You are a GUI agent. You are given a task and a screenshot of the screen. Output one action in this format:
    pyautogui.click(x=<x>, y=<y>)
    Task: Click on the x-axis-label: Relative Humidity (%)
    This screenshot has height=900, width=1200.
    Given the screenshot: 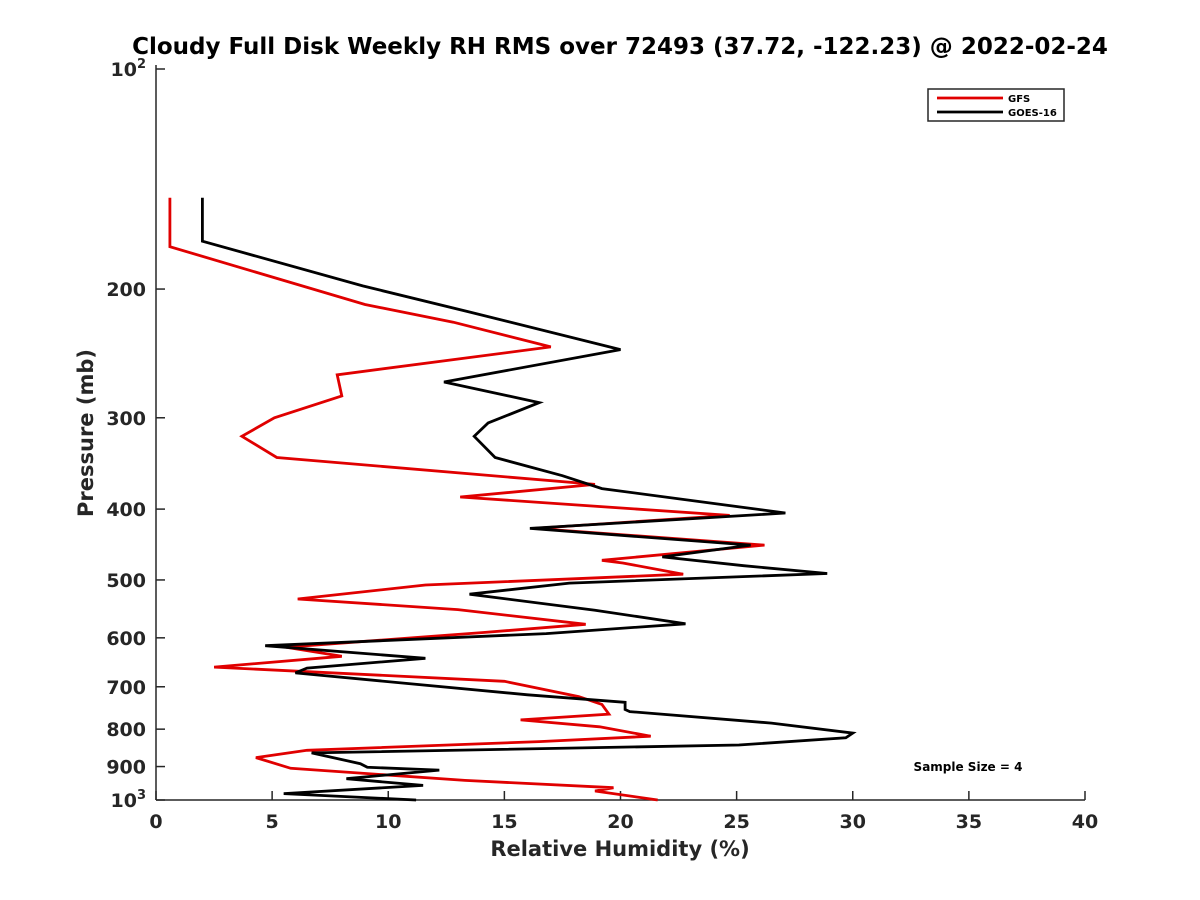 What is the action you would take?
    pyautogui.click(x=619, y=849)
    